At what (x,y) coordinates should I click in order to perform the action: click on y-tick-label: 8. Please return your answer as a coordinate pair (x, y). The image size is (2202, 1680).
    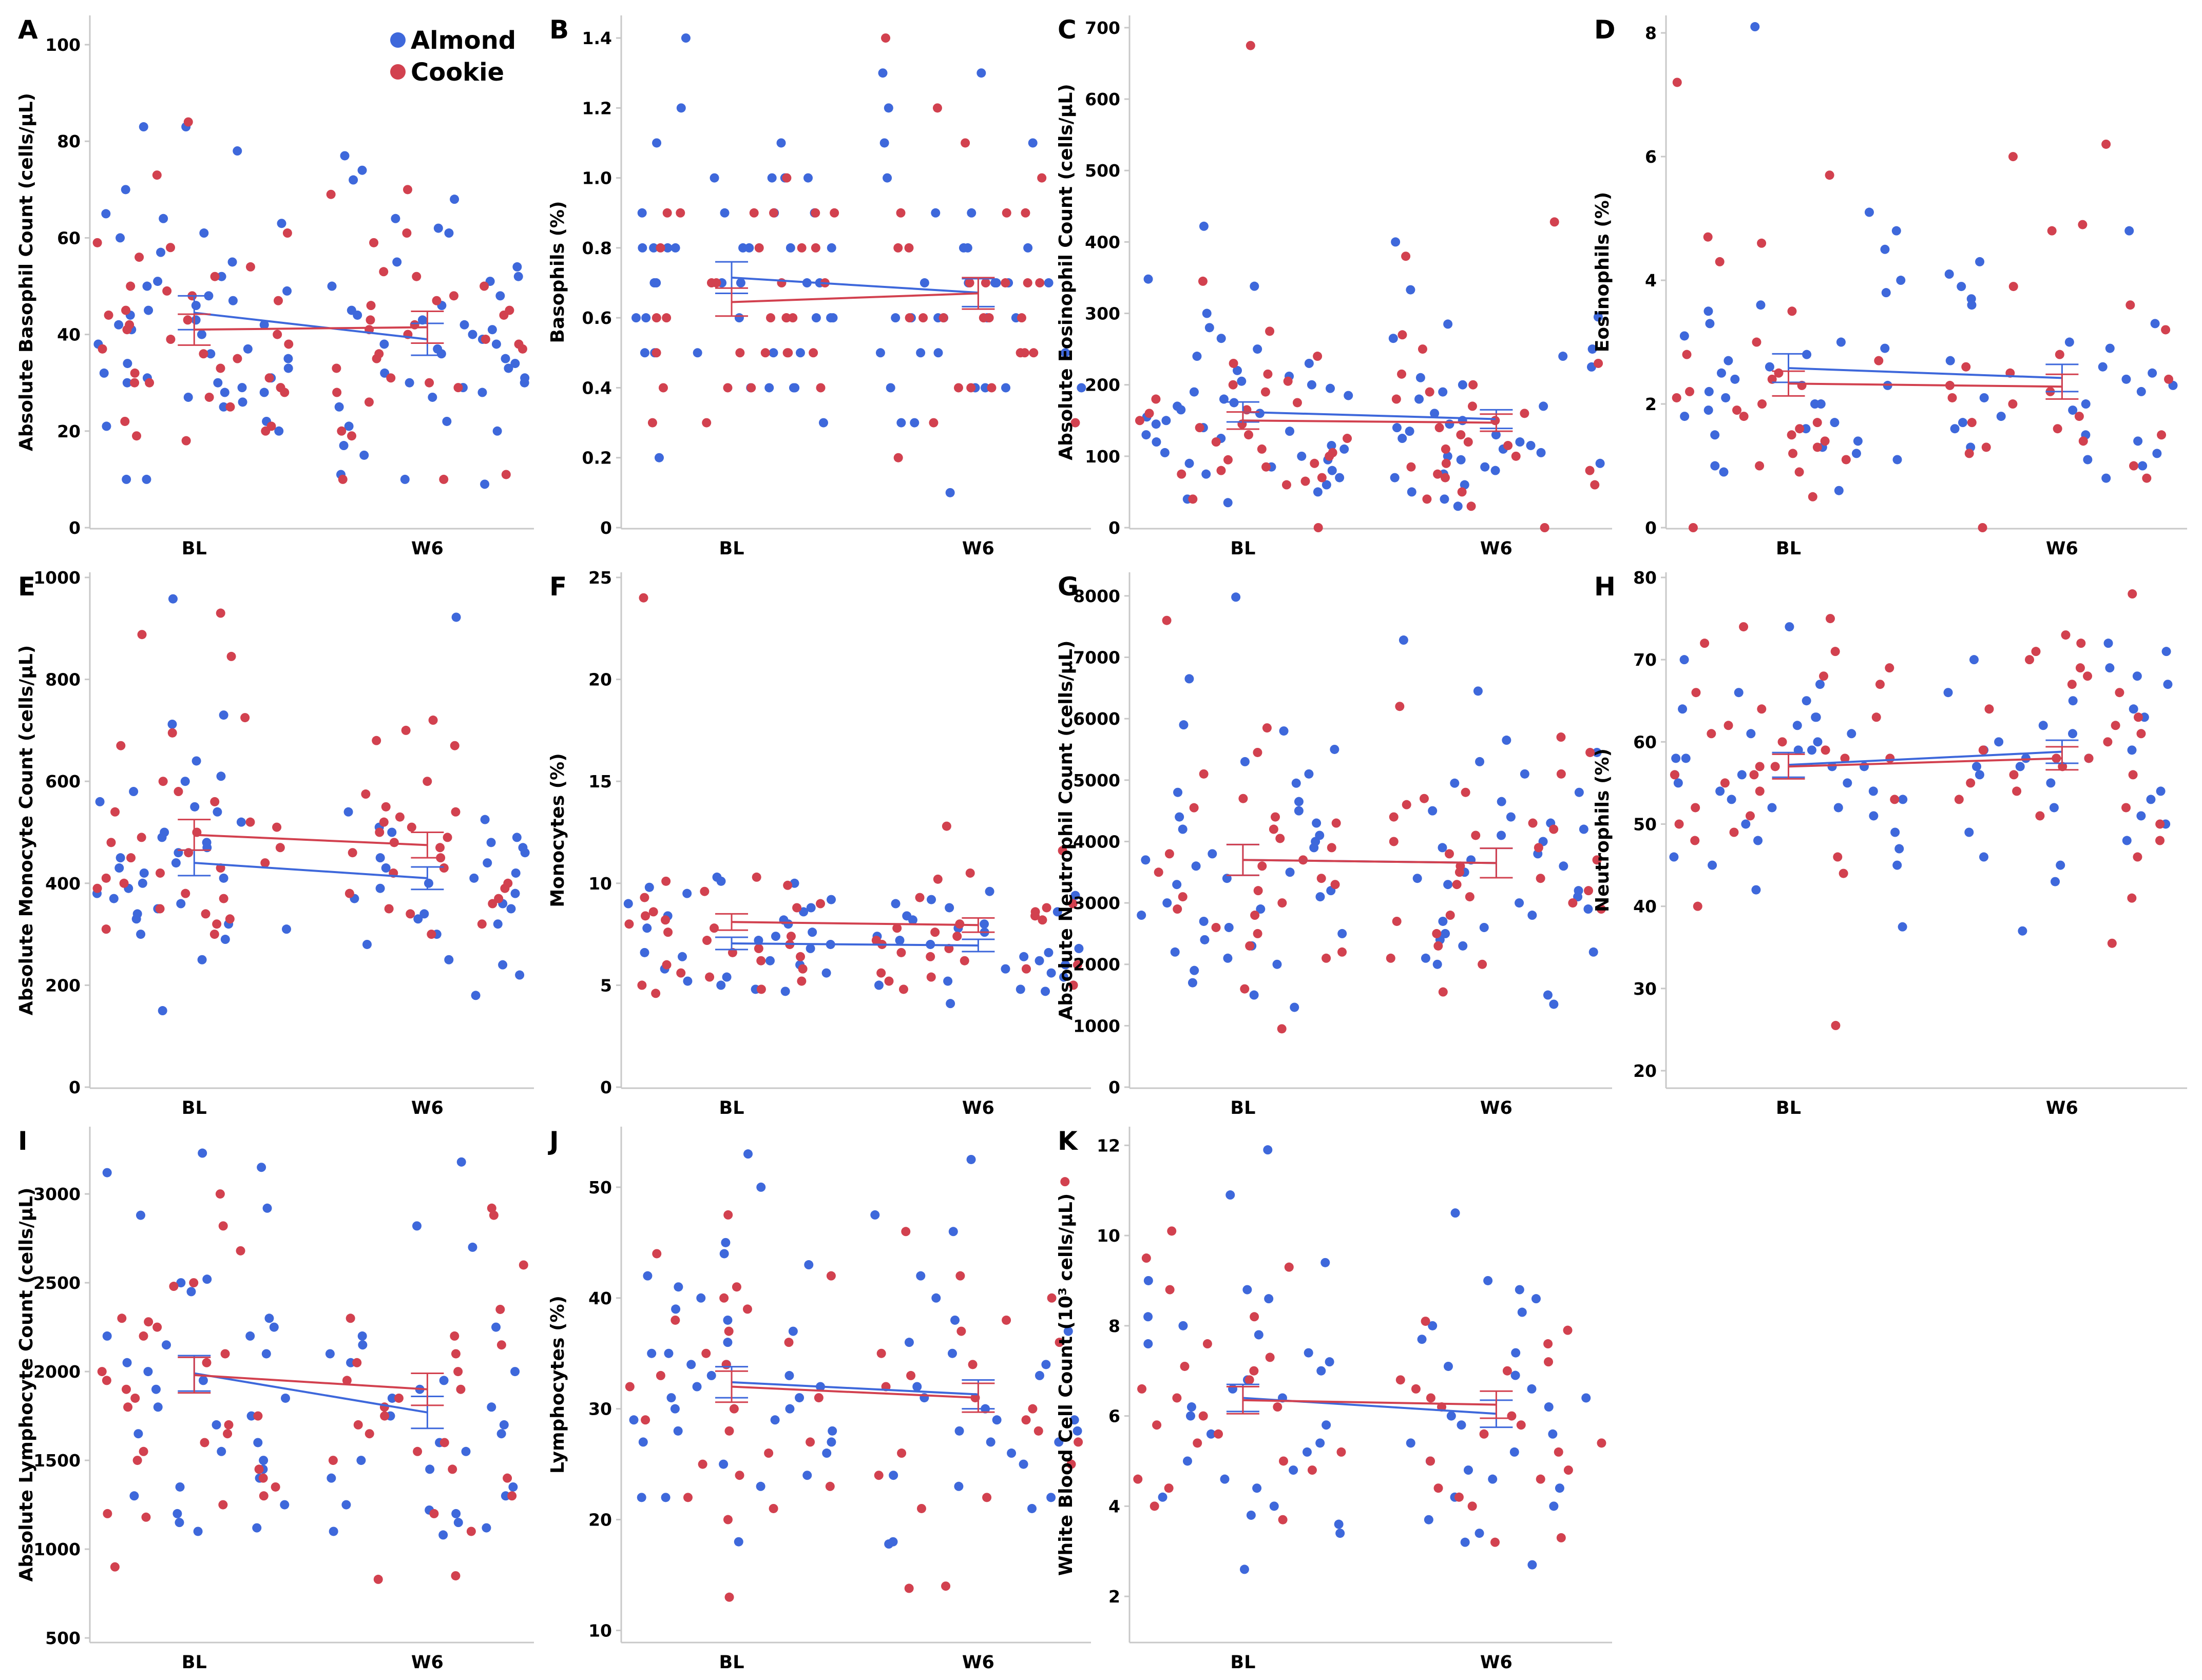
    Looking at the image, I should click on (1114, 1326).